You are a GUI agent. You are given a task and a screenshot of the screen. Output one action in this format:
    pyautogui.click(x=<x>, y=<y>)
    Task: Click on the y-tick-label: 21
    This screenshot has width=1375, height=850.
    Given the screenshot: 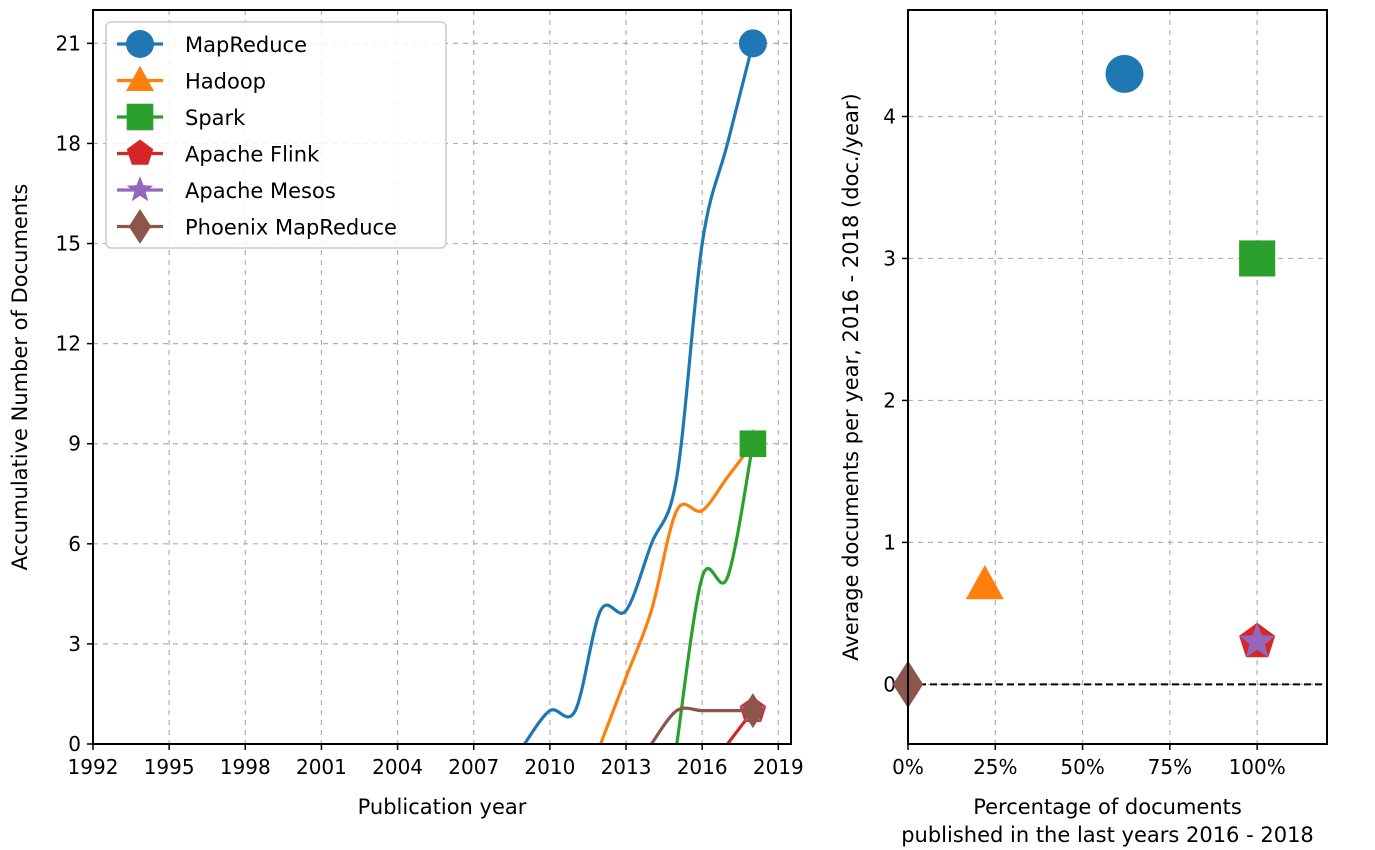 What is the action you would take?
    pyautogui.click(x=68, y=43)
    